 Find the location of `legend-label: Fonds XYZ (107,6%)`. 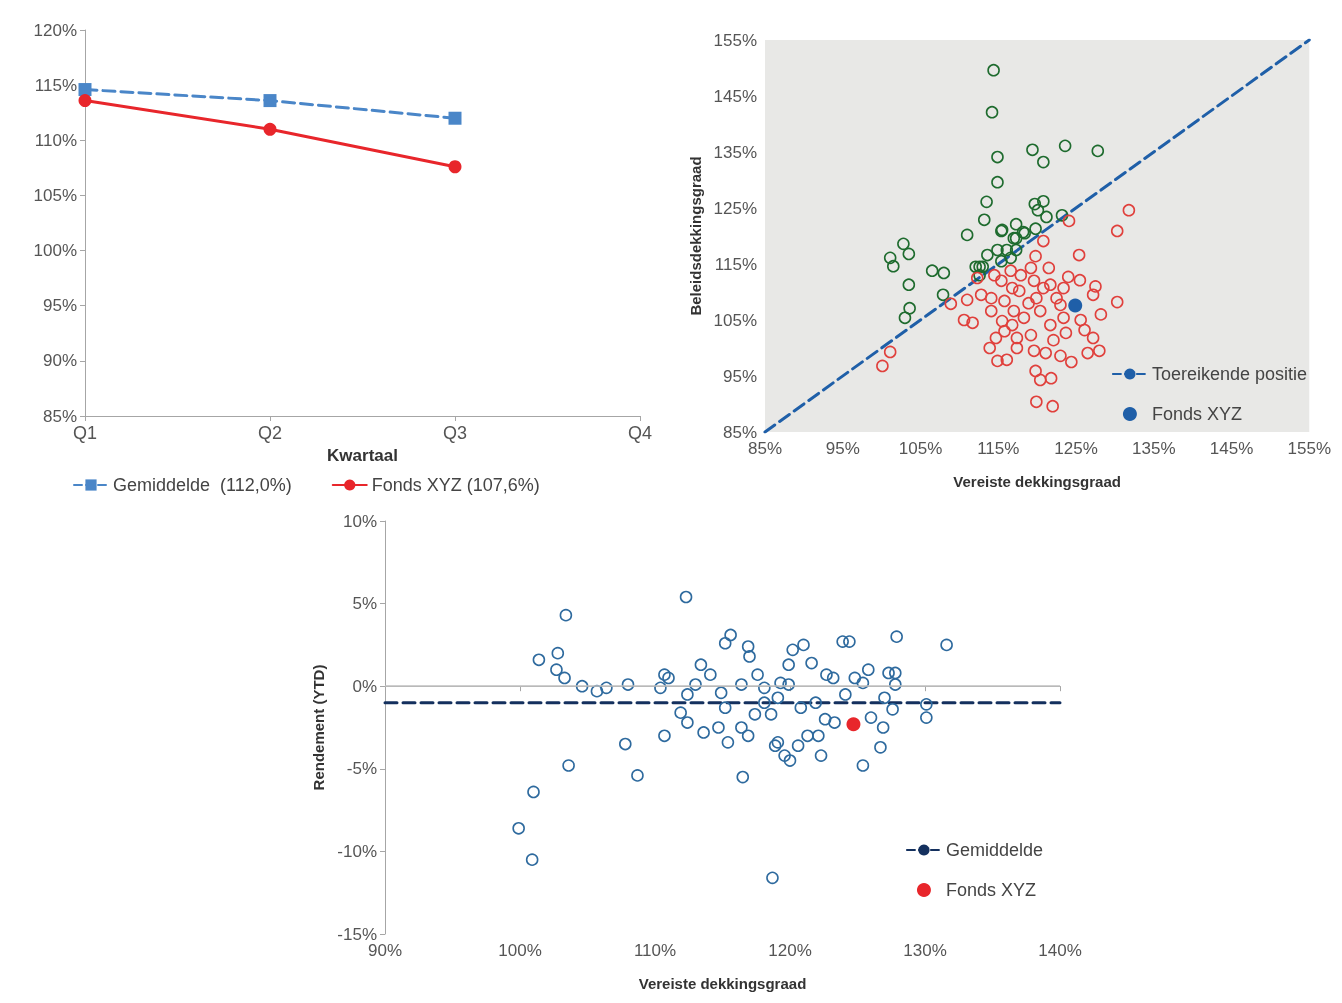

legend-label: Fonds XYZ (107,6%) is located at coordinates (455, 485).